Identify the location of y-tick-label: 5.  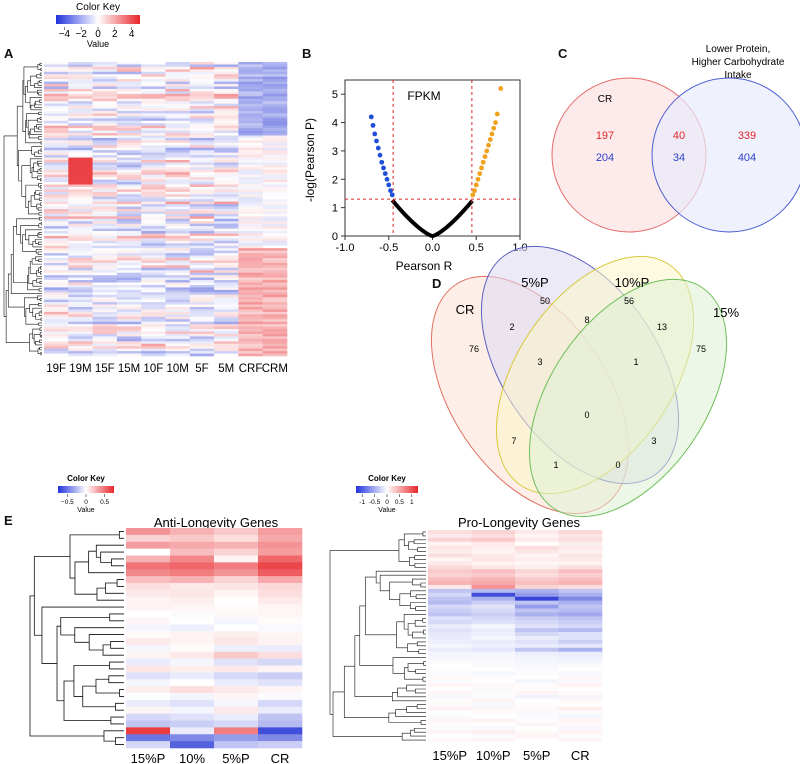
(335, 95).